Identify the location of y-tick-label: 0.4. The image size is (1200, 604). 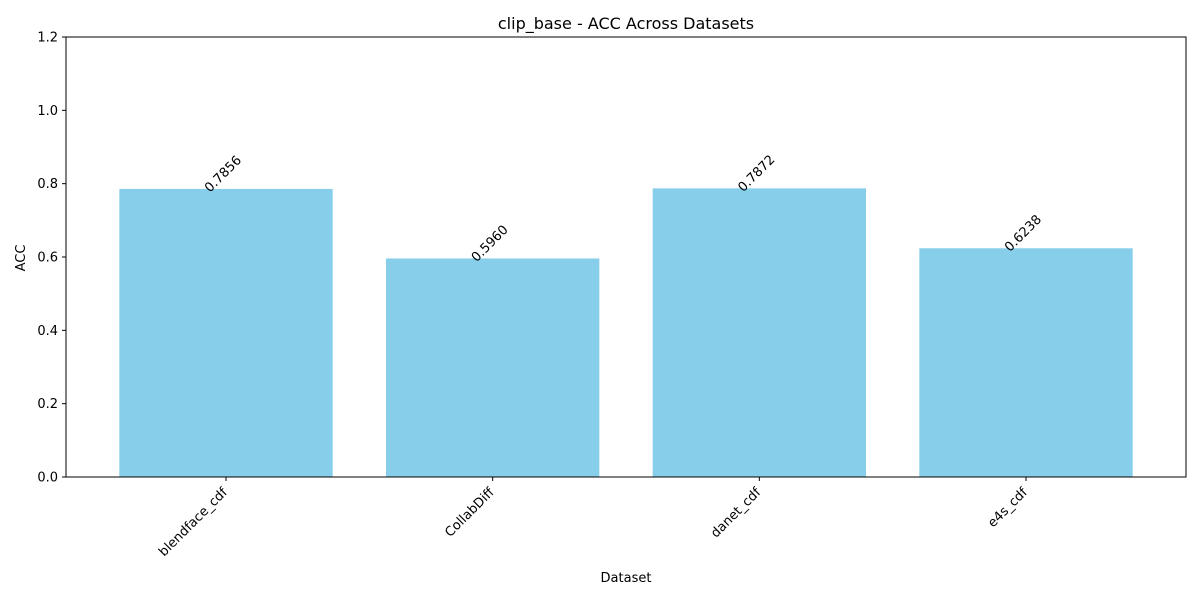
(47, 331).